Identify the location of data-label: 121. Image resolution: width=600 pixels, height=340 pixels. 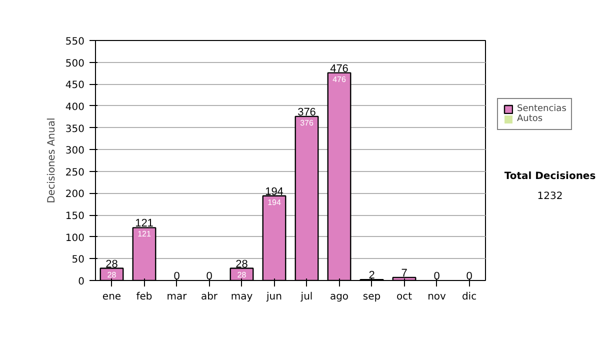
(145, 234).